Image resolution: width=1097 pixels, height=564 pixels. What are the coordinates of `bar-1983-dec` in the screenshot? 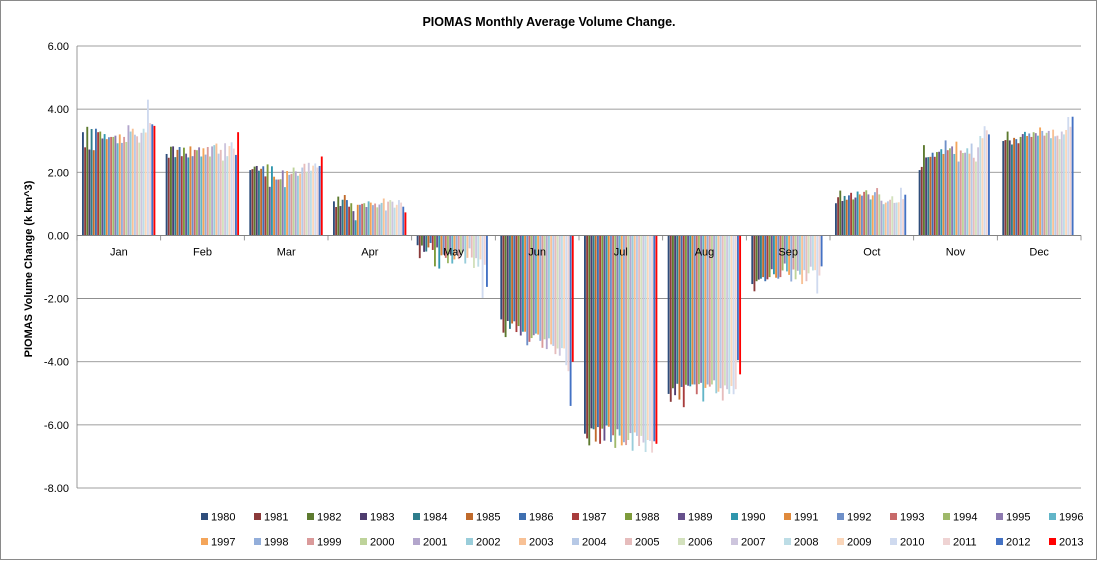 It's located at (1009, 188).